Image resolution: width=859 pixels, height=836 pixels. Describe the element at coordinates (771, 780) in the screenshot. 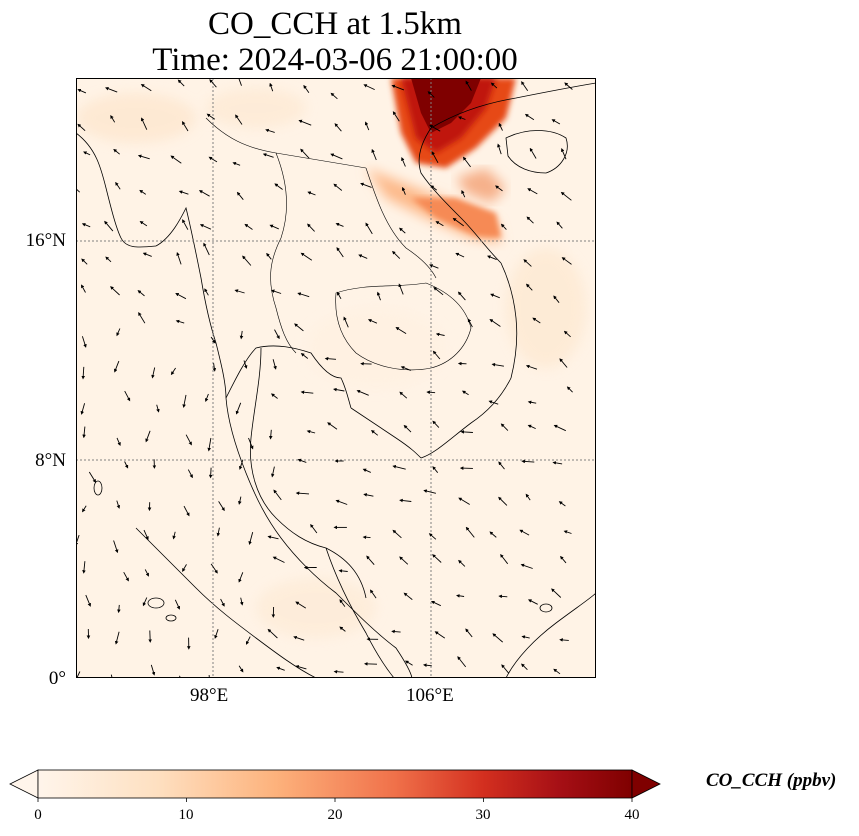

I see `colorbar-label: CO_CCH (ppbv)` at that location.